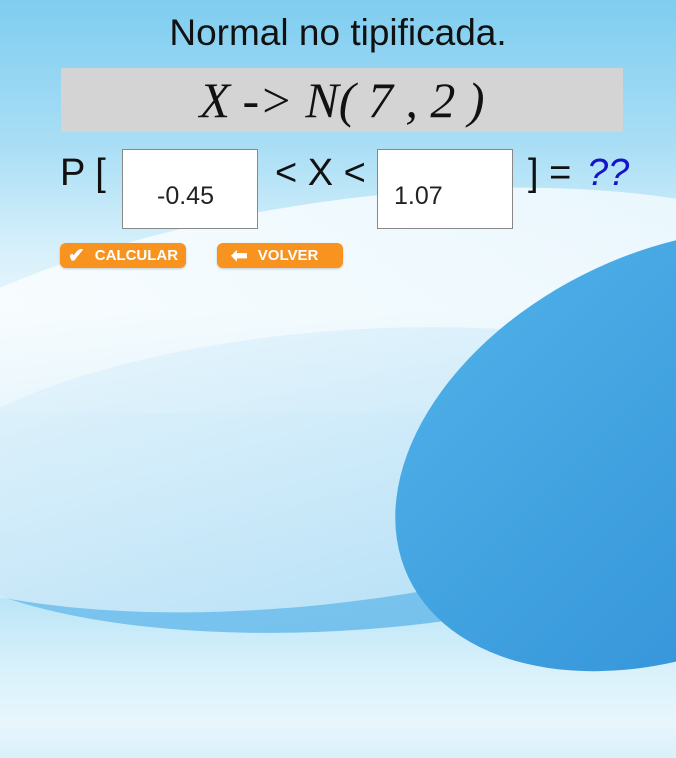  I want to click on volver-button: ⬅ VOLVER, so click(280, 255).